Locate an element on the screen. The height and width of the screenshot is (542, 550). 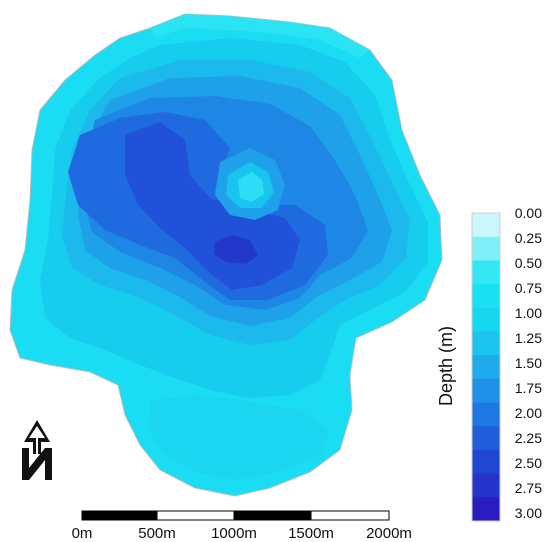
colorbar-tick-label: 2.25 is located at coordinates (528, 438).